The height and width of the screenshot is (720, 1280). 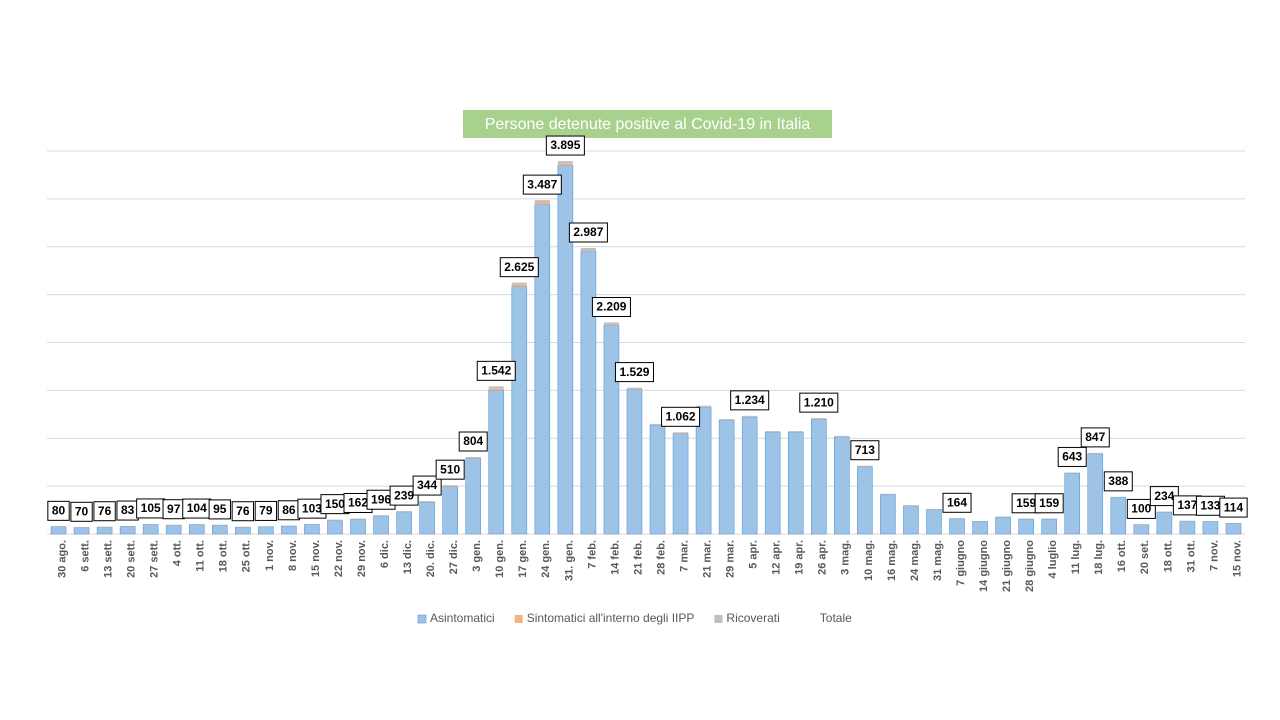 I want to click on data-label: 100, so click(x=1141, y=508).